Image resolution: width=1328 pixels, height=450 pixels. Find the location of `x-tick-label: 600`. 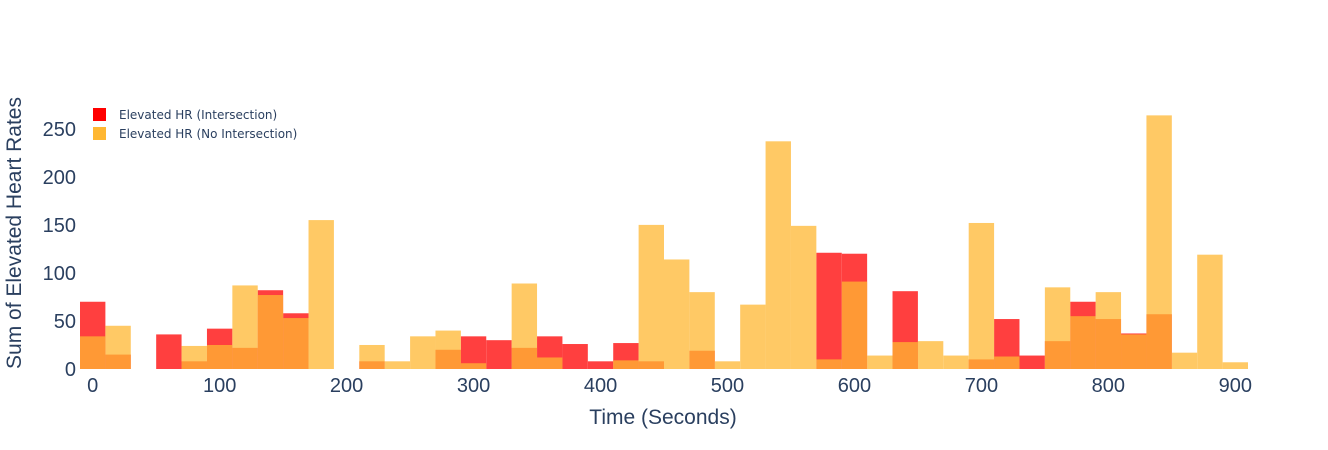

x-tick-label: 600 is located at coordinates (854, 386).